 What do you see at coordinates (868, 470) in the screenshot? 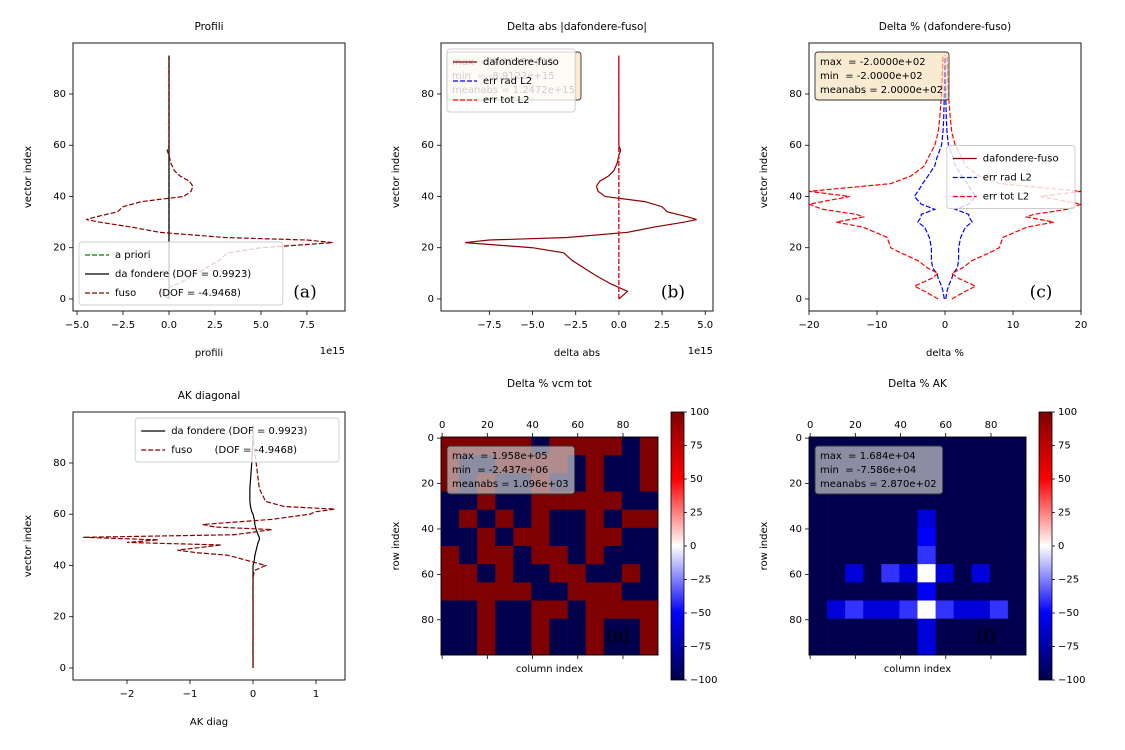
I see `annotation-text: min = -7.586e+04` at bounding box center [868, 470].